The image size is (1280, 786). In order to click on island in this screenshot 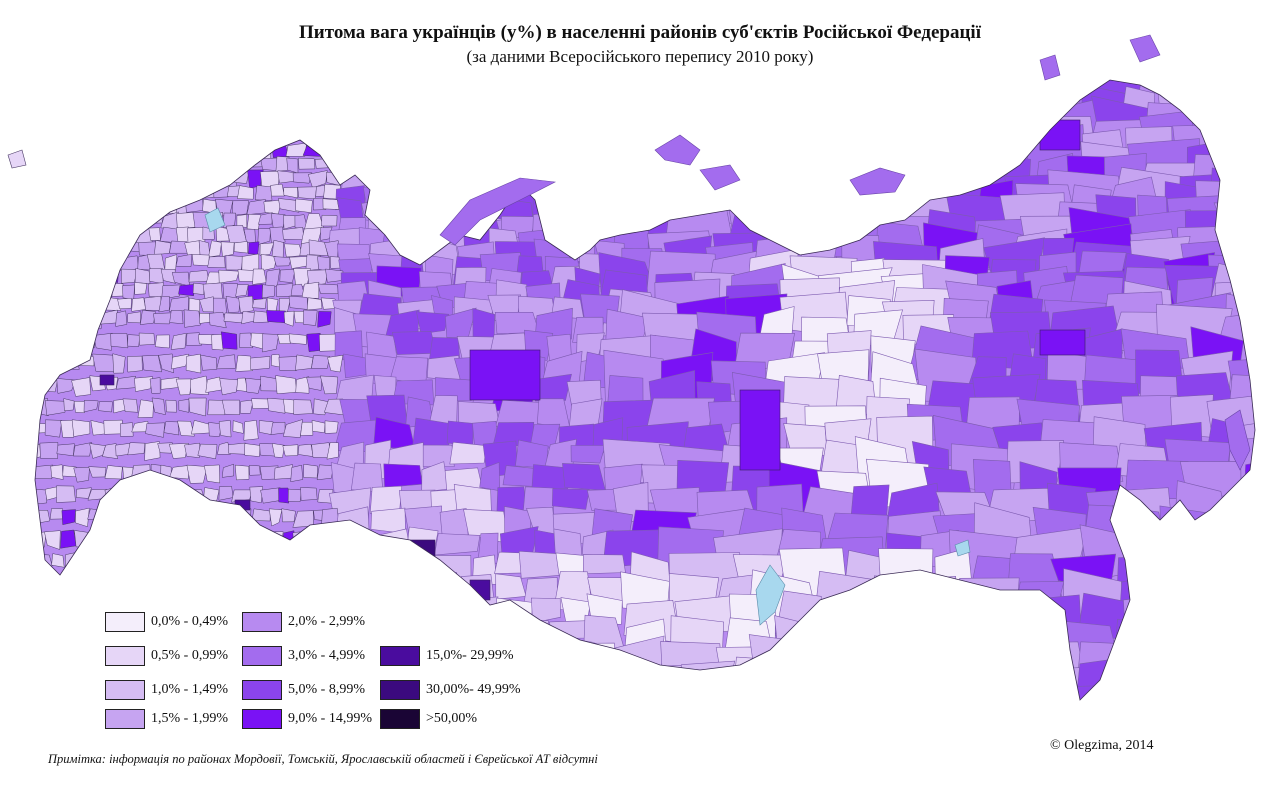, I will do `click(1237, 440)`.